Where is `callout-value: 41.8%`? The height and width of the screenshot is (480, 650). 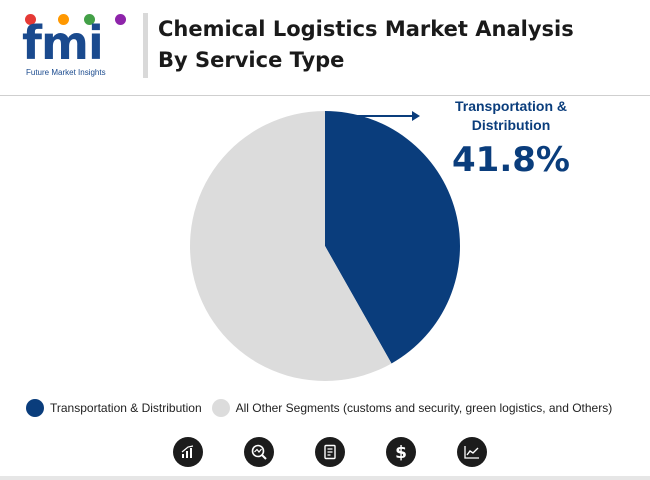
callout-value: 41.8% is located at coordinates (511, 160).